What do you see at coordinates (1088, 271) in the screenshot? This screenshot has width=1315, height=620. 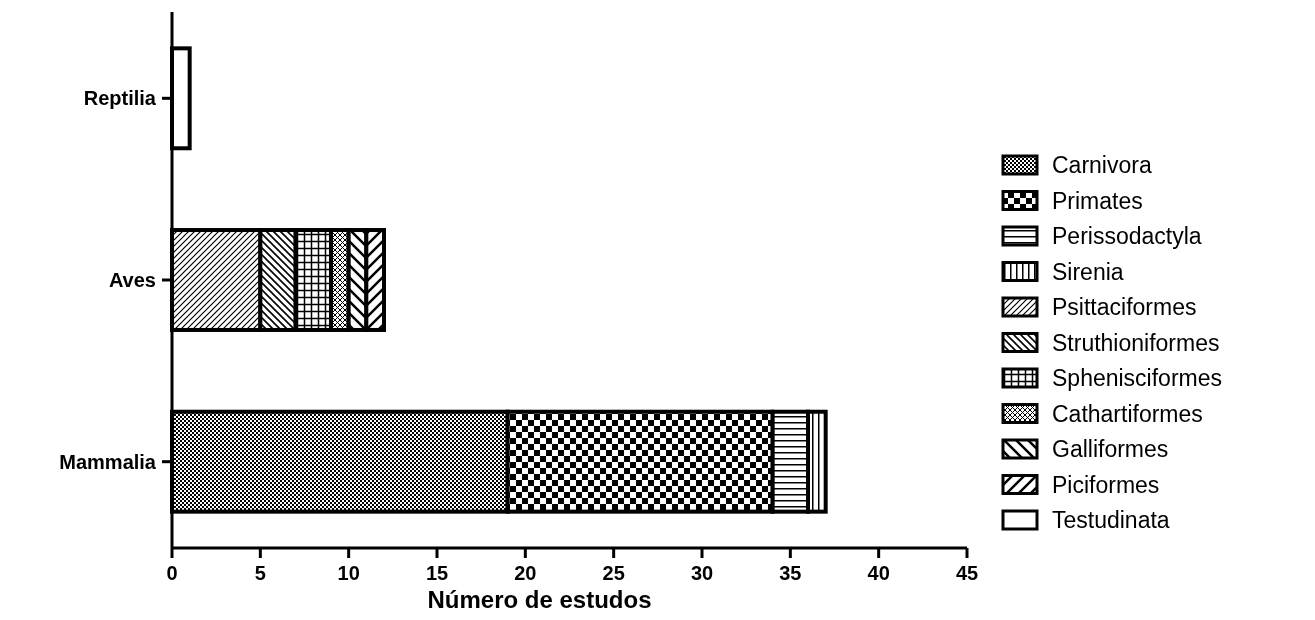 I see `legend-label: Sirenia` at bounding box center [1088, 271].